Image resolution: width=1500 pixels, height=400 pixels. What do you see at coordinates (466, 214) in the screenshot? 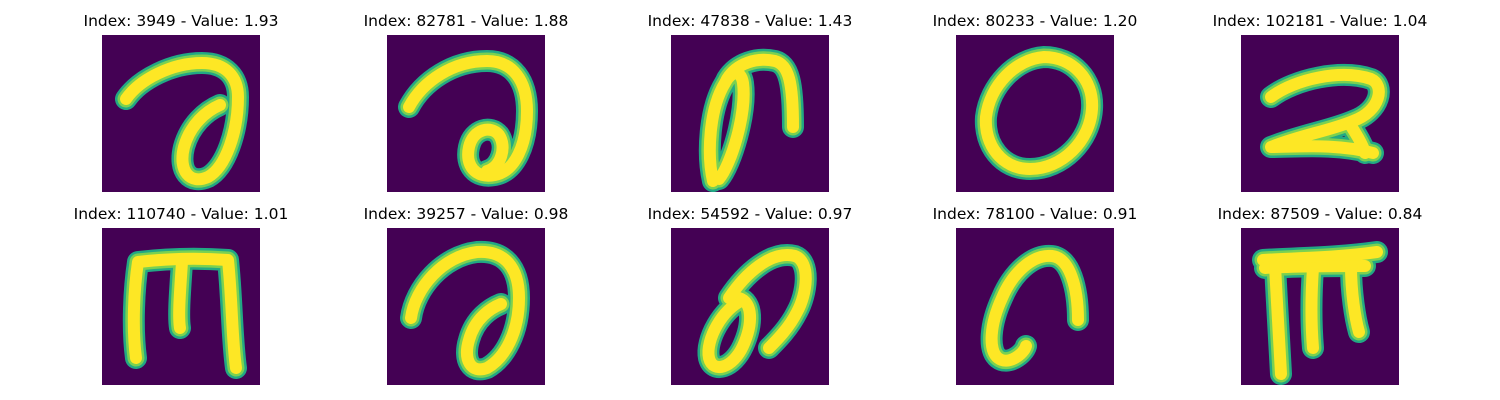
I see `panel-title: Index: 39257 - Value: 0.98` at bounding box center [466, 214].